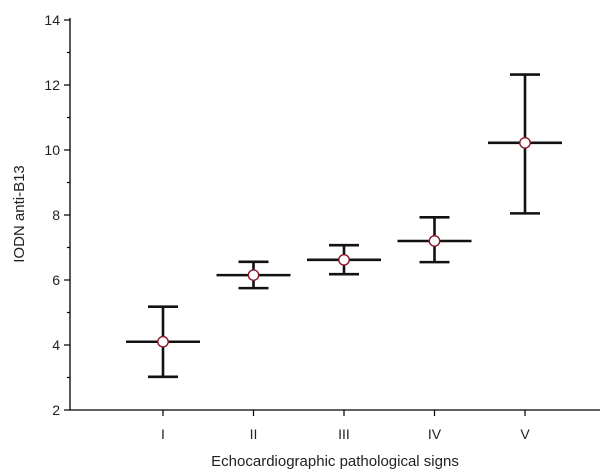 The height and width of the screenshot is (470, 613). I want to click on y-tick-label: 10, so click(52, 150).